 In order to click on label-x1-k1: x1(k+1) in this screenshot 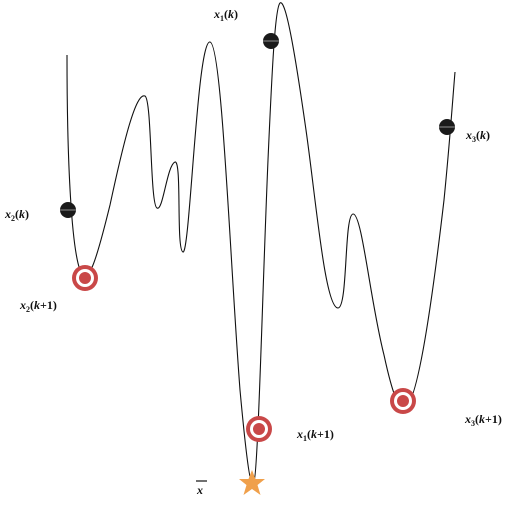, I will do `click(315, 435)`.